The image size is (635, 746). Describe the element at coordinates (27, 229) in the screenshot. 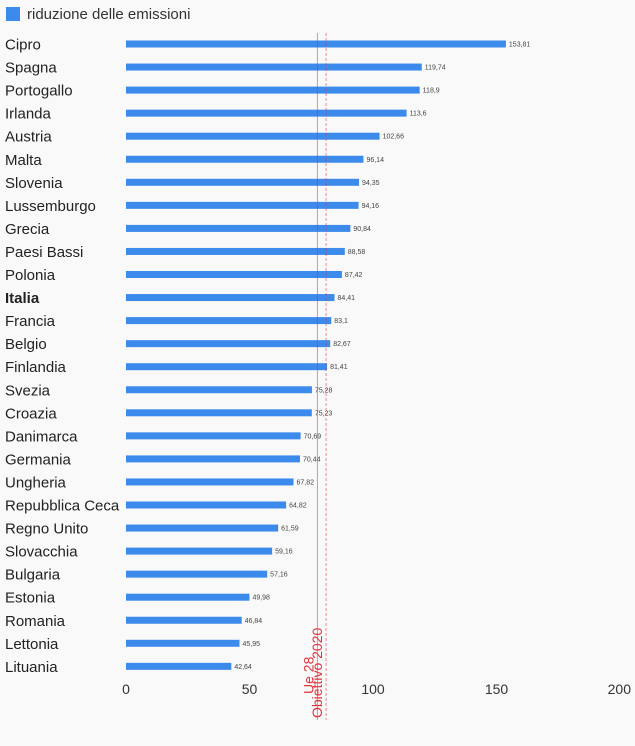

I see `category-label-grecia: Grecia` at that location.